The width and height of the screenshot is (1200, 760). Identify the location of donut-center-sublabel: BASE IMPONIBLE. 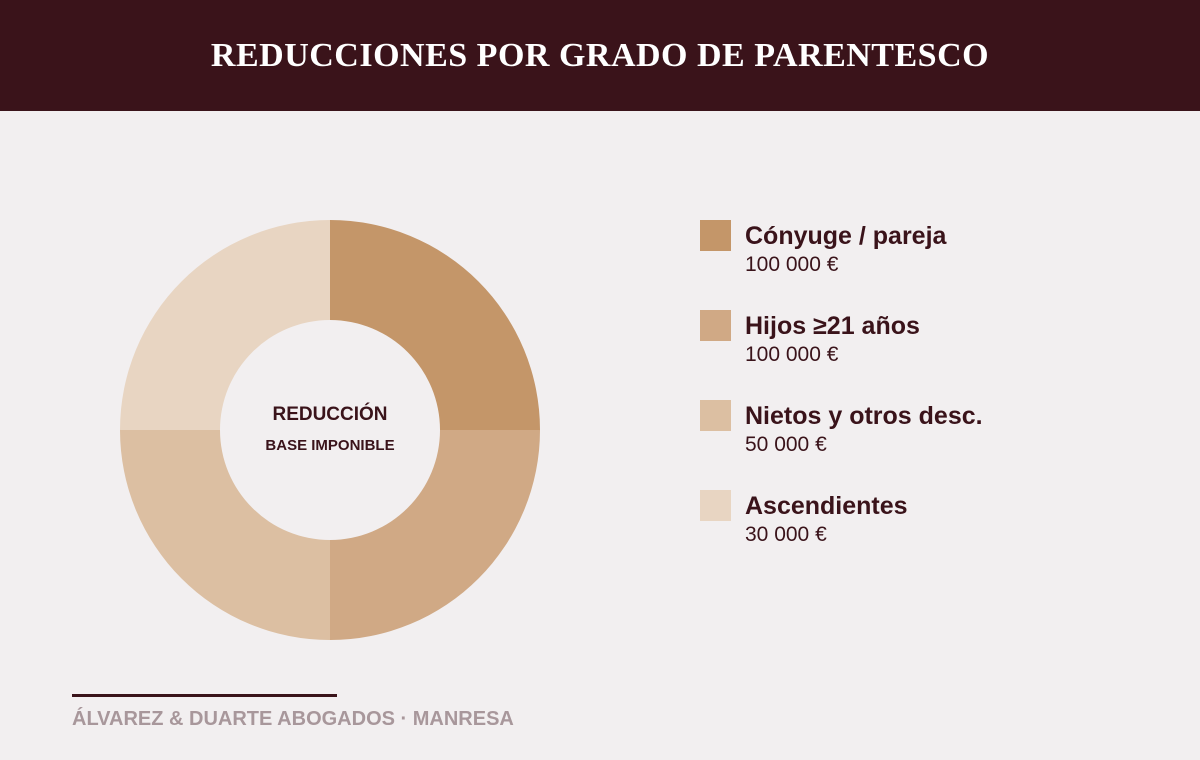
(330, 445).